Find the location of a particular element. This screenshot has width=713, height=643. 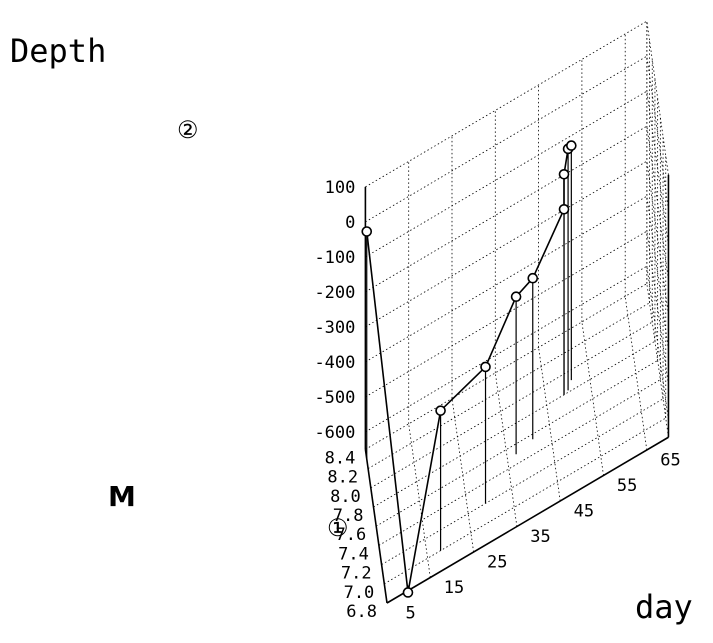

annotation-2: ② is located at coordinates (188, 130).